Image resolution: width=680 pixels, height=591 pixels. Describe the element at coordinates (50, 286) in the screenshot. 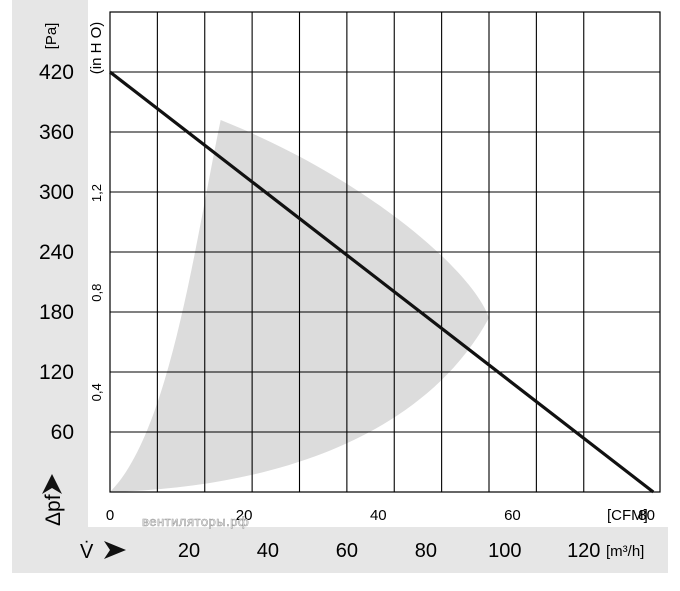

I see `left-axis-band` at that location.